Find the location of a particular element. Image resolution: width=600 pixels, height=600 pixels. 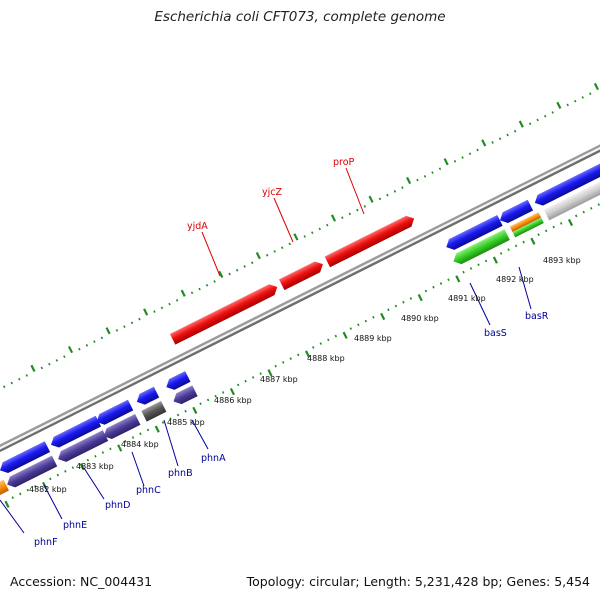

gene-phnB is located at coordinates (177, 381).